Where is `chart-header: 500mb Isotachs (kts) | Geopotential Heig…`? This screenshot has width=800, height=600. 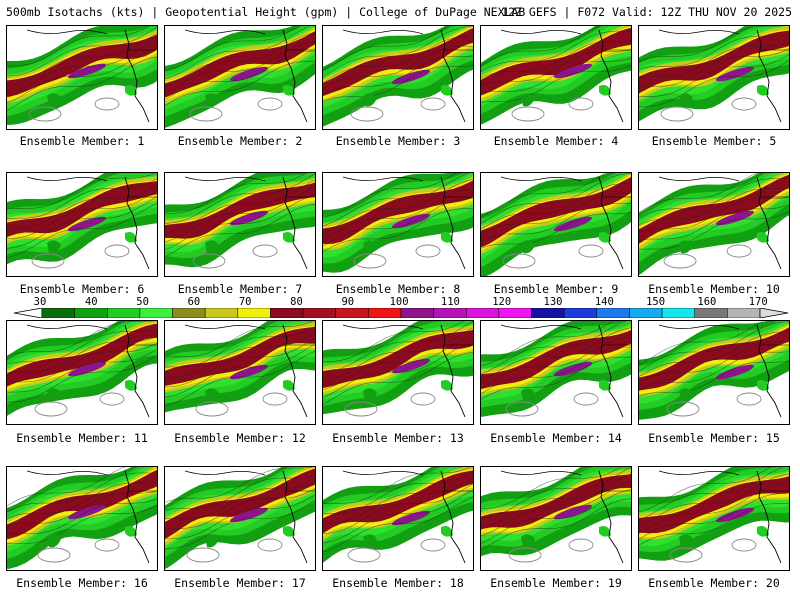
chart-header: 500mb Isotachs (kts) | Geopotential Heig… is located at coordinates (400, 11).